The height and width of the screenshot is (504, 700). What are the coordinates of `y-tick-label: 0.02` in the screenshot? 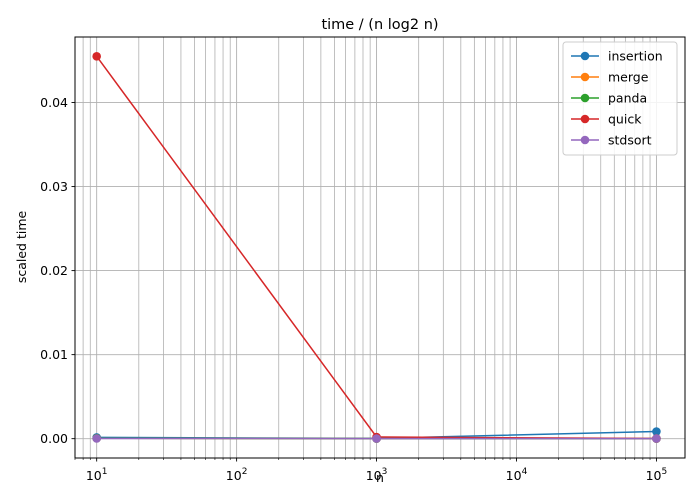 It's located at (54, 270).